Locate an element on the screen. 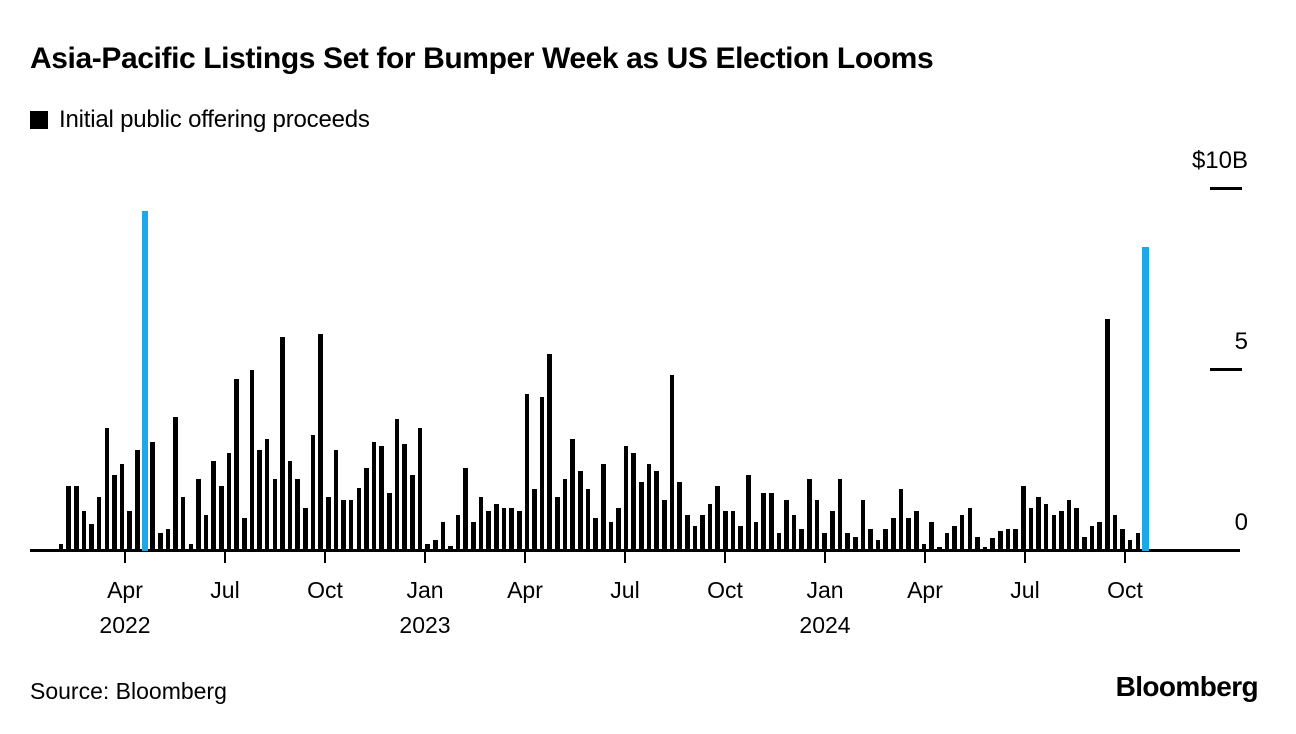 The image size is (1296, 734). y-axis-label: 5 is located at coordinates (1241, 341).